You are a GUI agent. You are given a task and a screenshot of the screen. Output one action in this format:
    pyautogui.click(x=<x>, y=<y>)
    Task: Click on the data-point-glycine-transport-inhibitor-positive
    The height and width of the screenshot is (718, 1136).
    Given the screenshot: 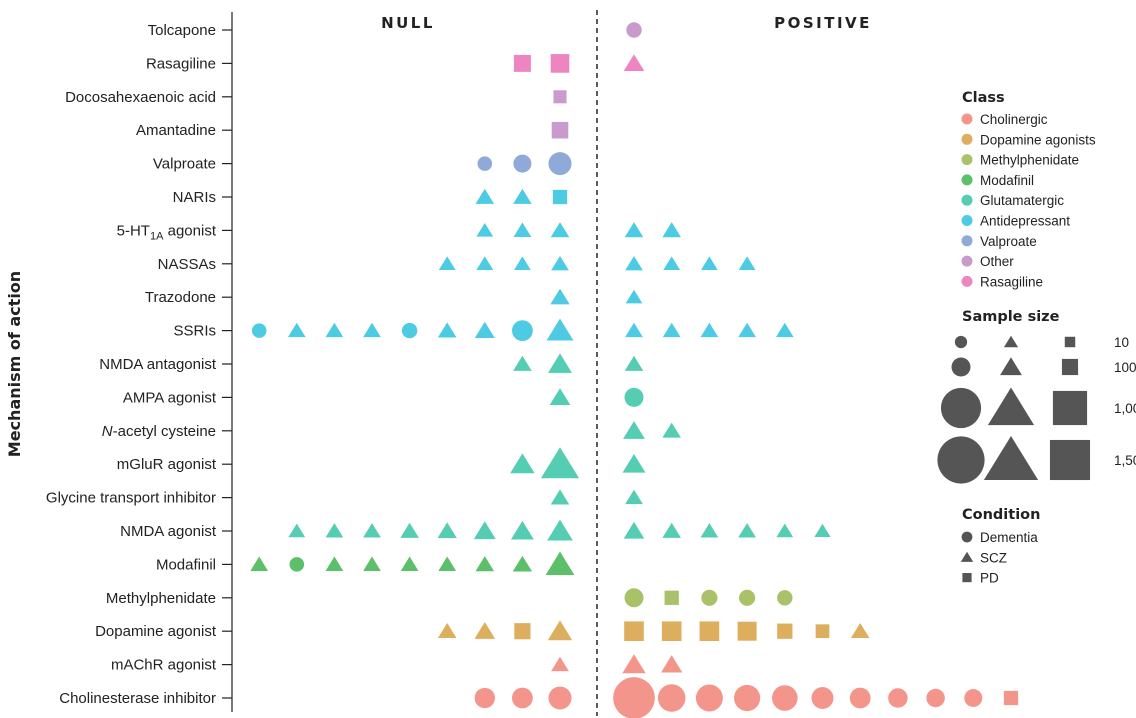 What is the action you would take?
    pyautogui.click(x=634, y=497)
    